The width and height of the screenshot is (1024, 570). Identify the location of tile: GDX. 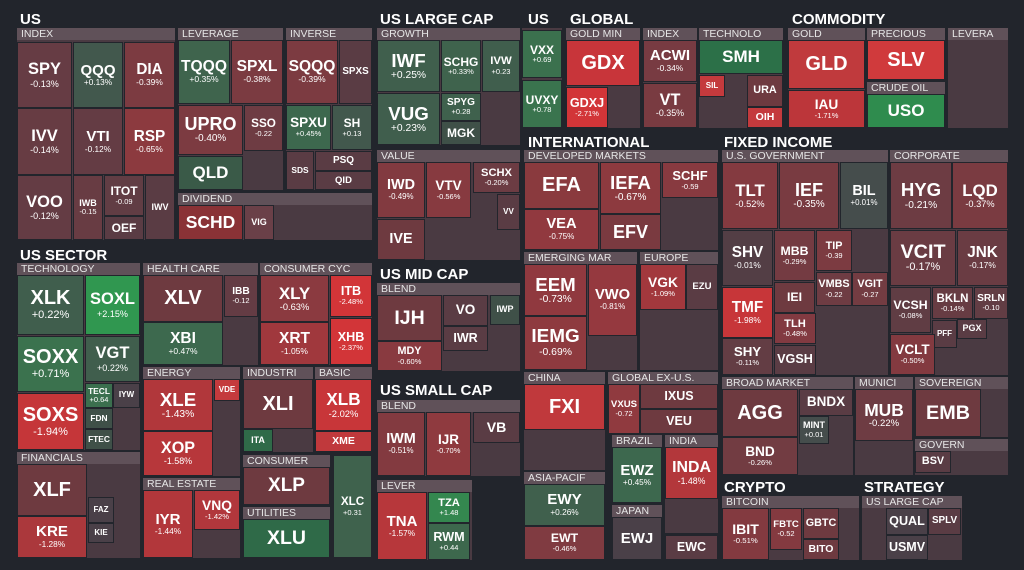
(603, 63).